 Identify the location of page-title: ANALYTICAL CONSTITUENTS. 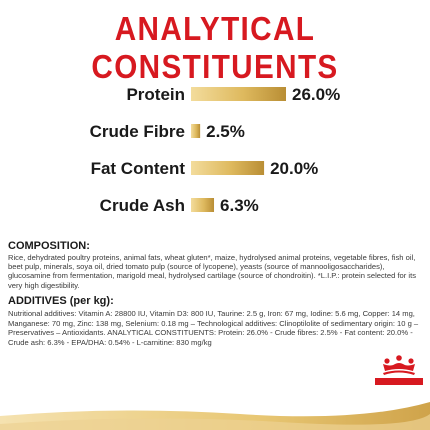
(215, 47).